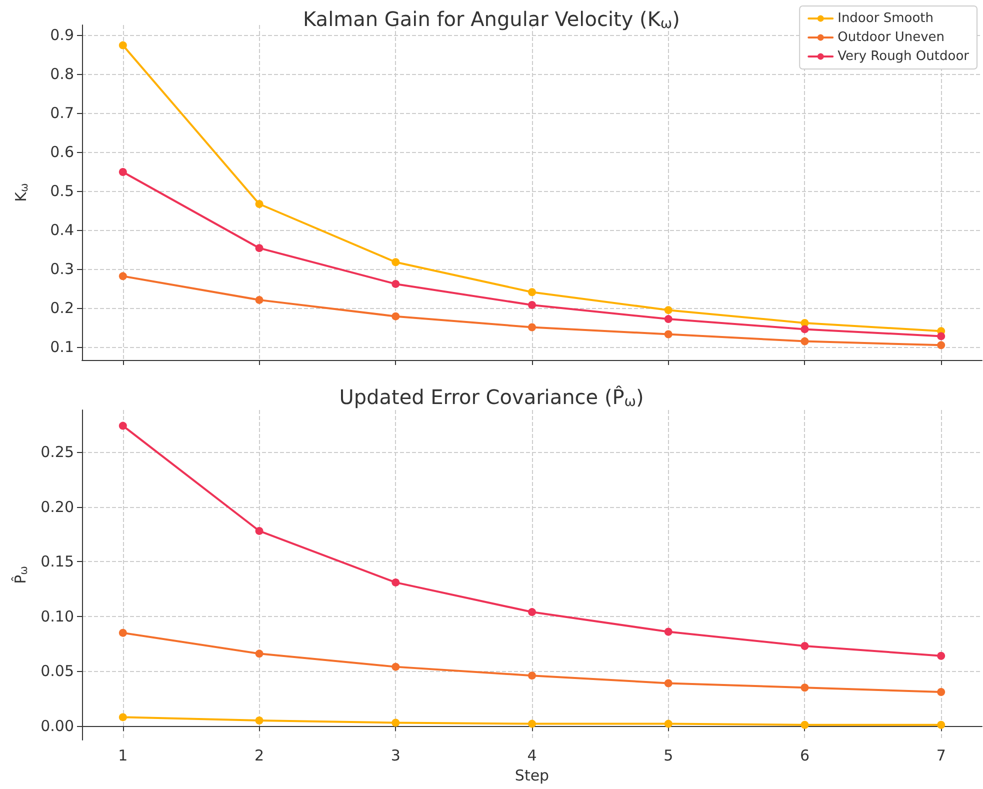 The width and height of the screenshot is (983, 789). I want to click on x-tick-label: 4, so click(532, 755).